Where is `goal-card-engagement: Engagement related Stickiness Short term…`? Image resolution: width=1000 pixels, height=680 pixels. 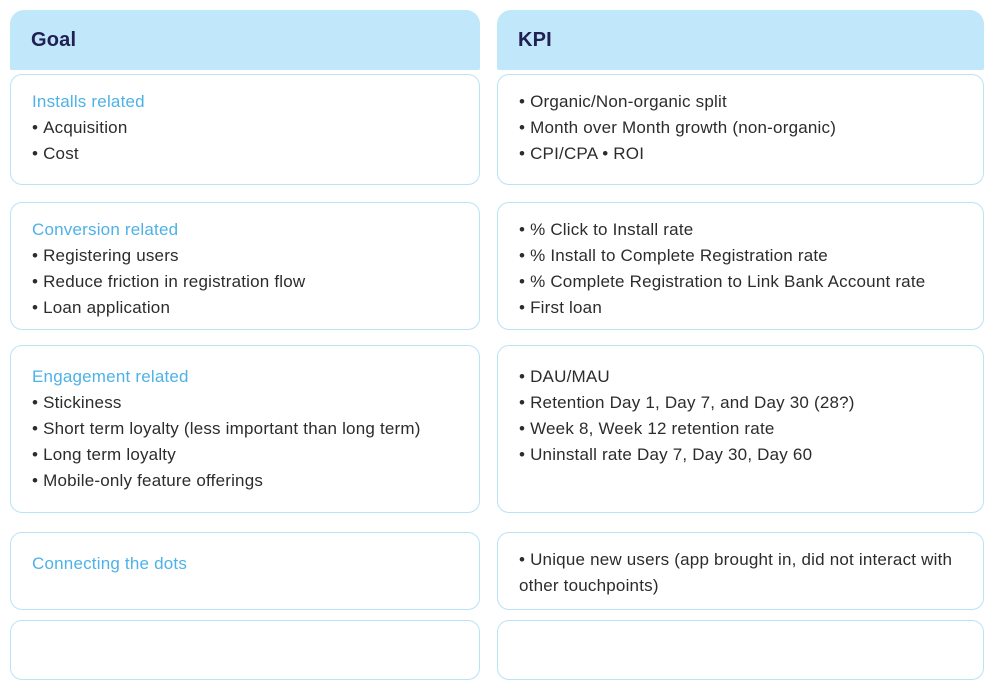 goal-card-engagement: Engagement related Stickiness Short term… is located at coordinates (245, 429).